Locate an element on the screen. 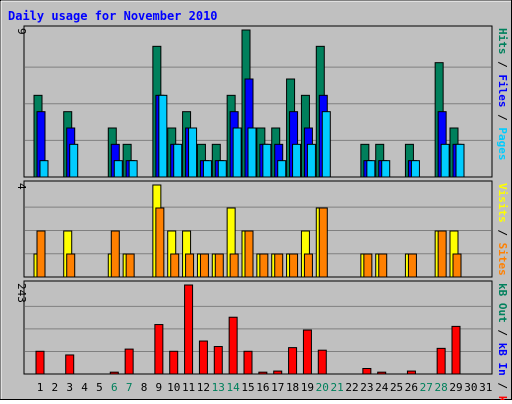 This screenshot has width=512, height=404. chart-title: Daily usage for November 2010 is located at coordinates (113, 16).